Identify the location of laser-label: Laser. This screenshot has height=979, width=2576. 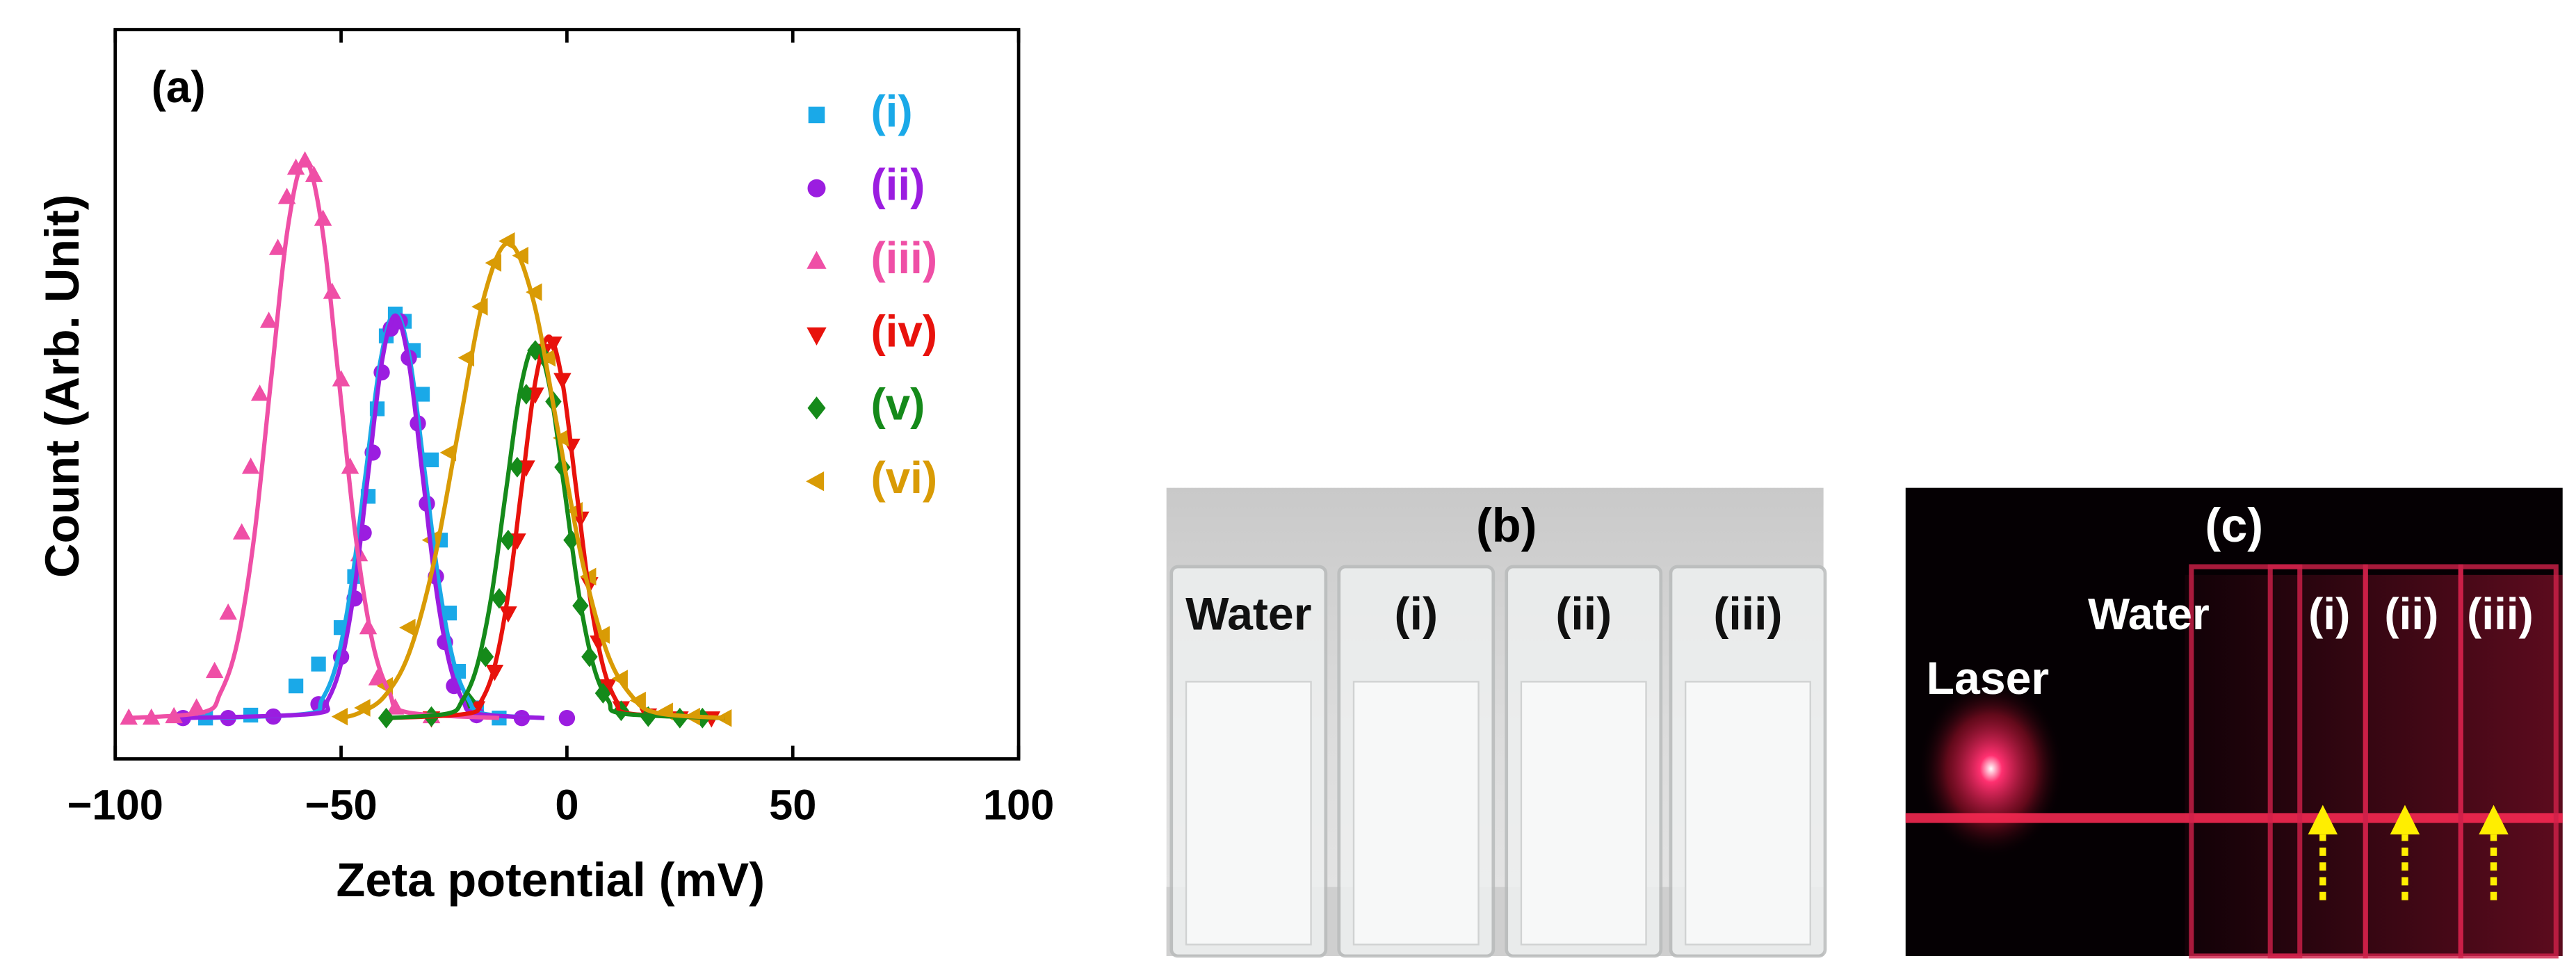
(1988, 678).